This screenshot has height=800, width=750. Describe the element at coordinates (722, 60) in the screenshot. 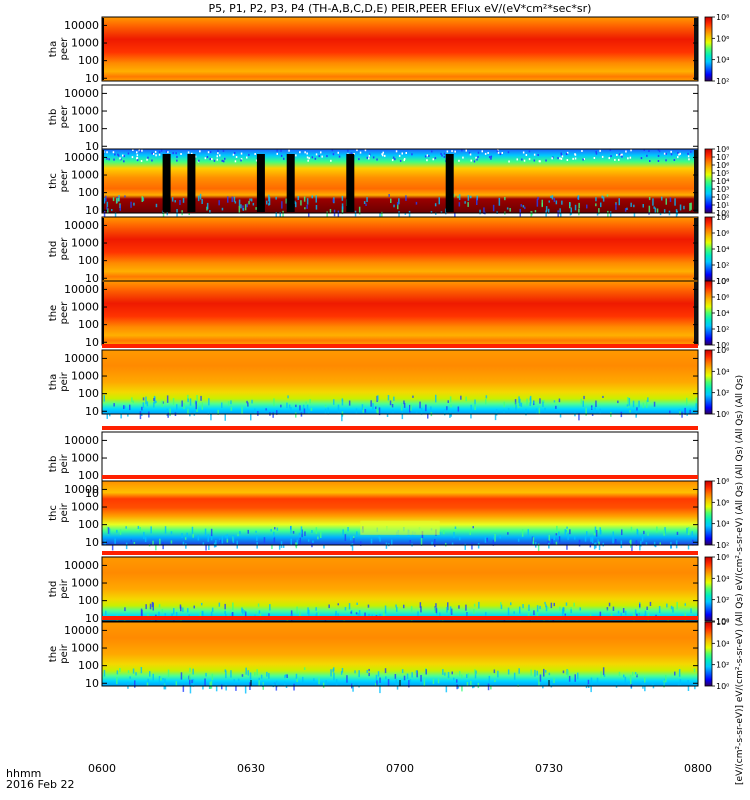

I see `cbar-tick-label: 10⁴` at that location.